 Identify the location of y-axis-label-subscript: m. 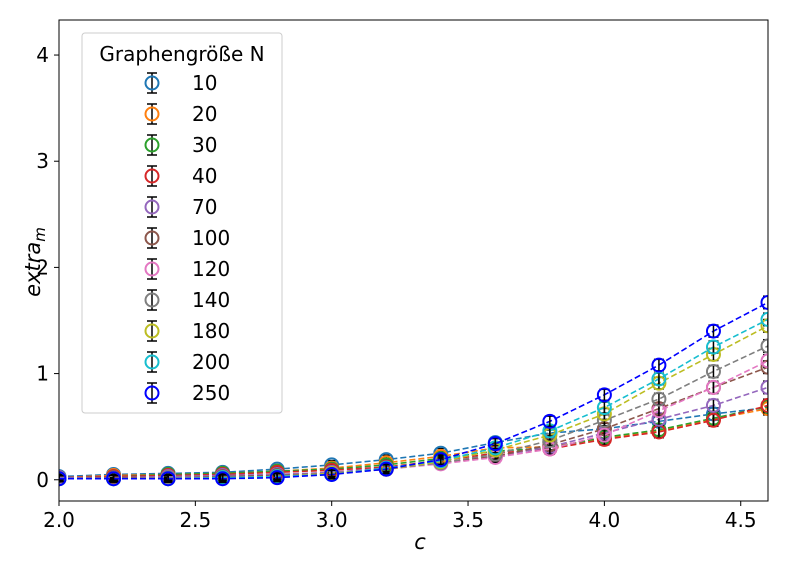
(40, 234).